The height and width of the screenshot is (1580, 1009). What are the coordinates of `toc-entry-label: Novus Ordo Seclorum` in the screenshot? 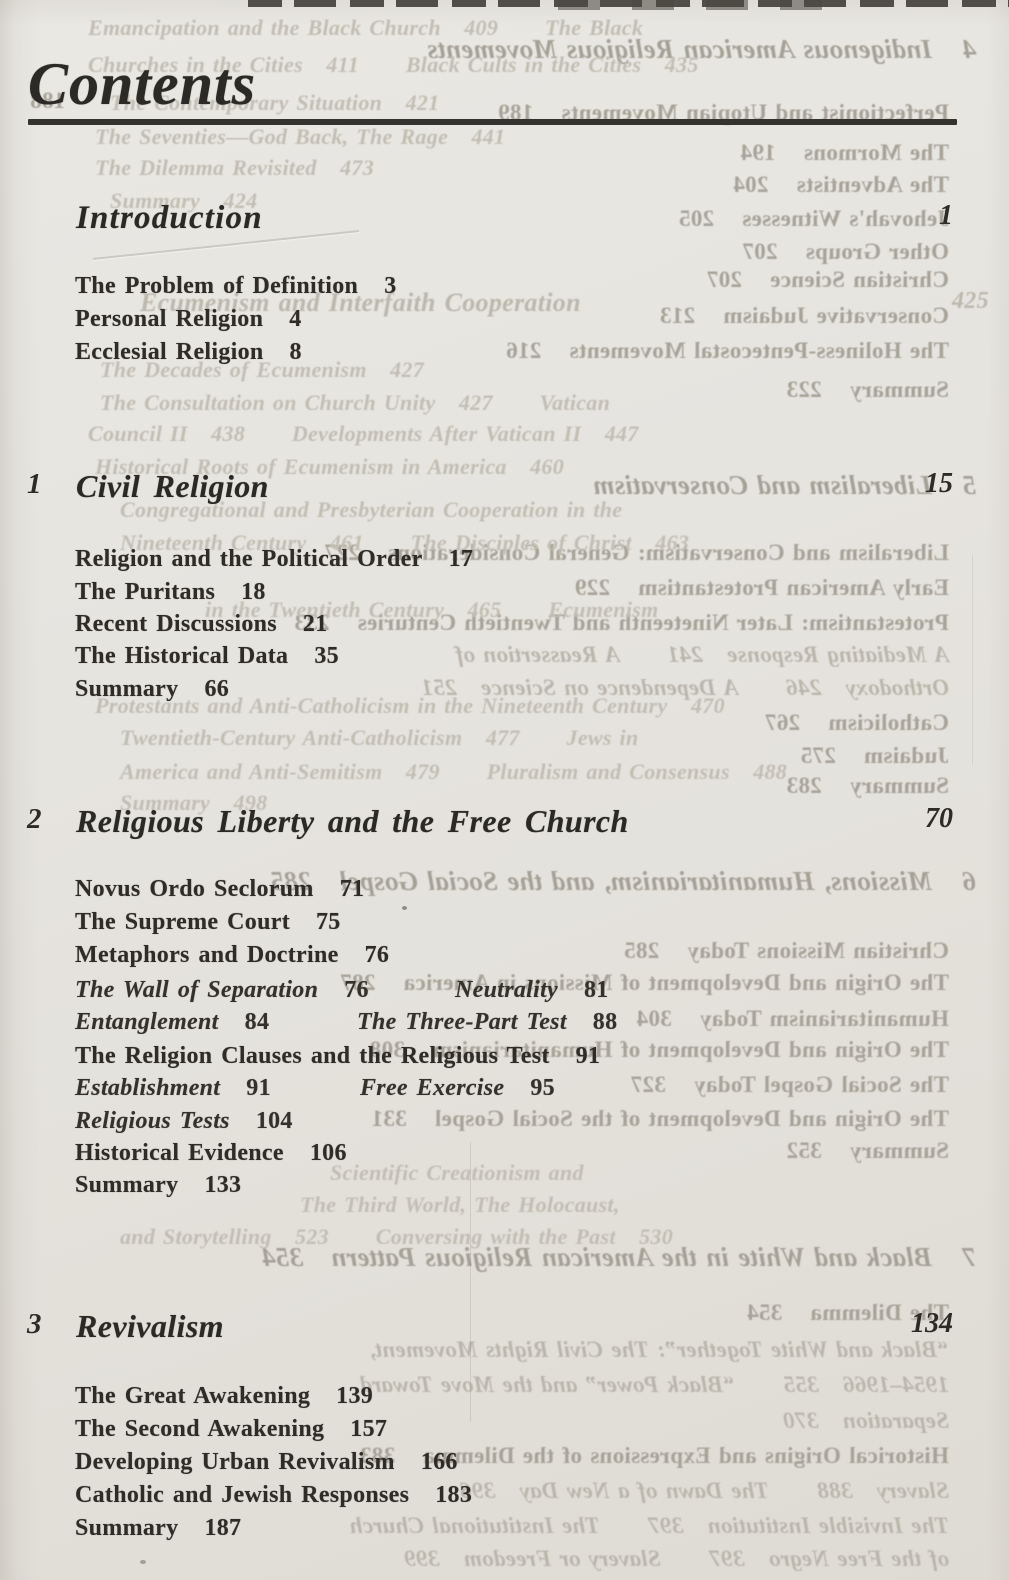 It's located at (194, 889).